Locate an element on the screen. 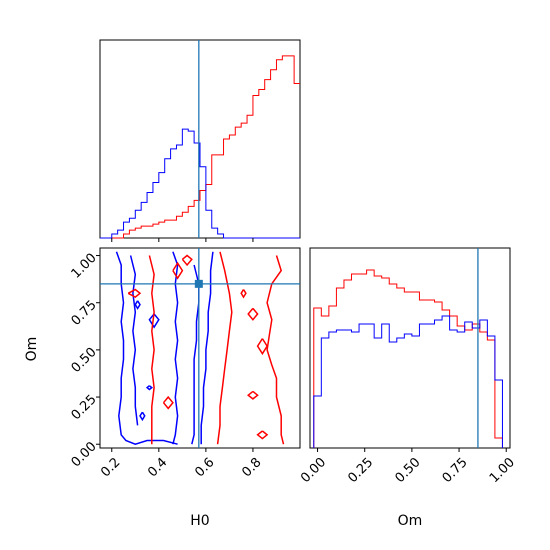 This screenshot has height=550, width=550. om-histogram-frame is located at coordinates (410, 348).